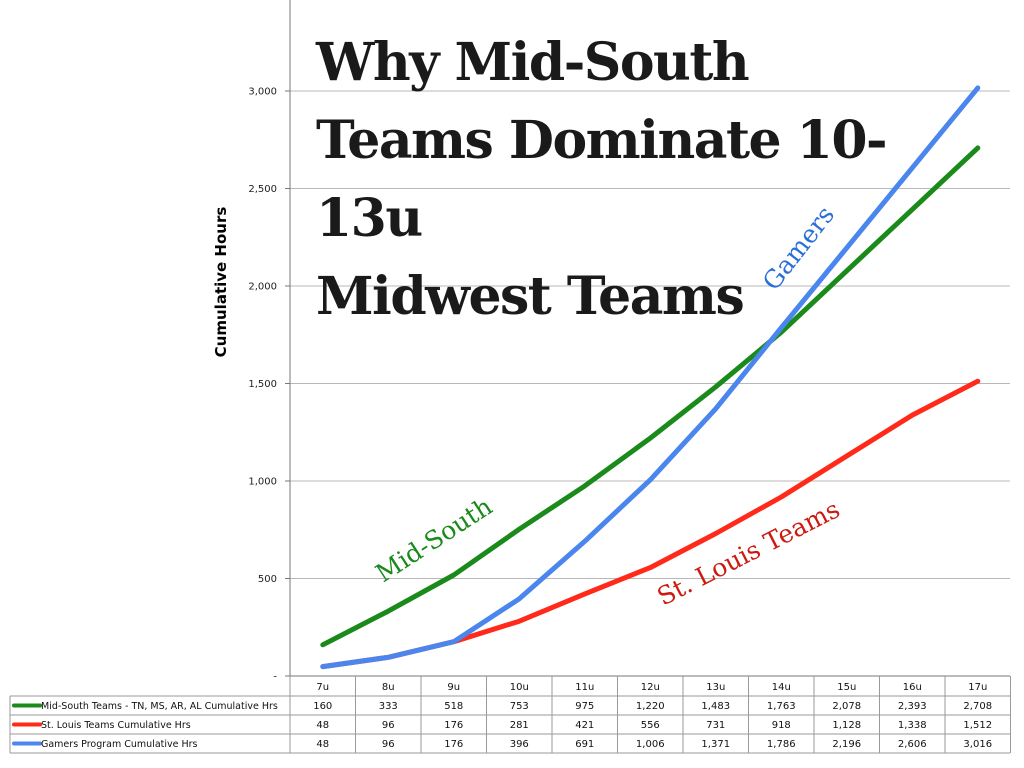  Describe the element at coordinates (322, 687) in the screenshot. I see `category-label: 7u` at that location.